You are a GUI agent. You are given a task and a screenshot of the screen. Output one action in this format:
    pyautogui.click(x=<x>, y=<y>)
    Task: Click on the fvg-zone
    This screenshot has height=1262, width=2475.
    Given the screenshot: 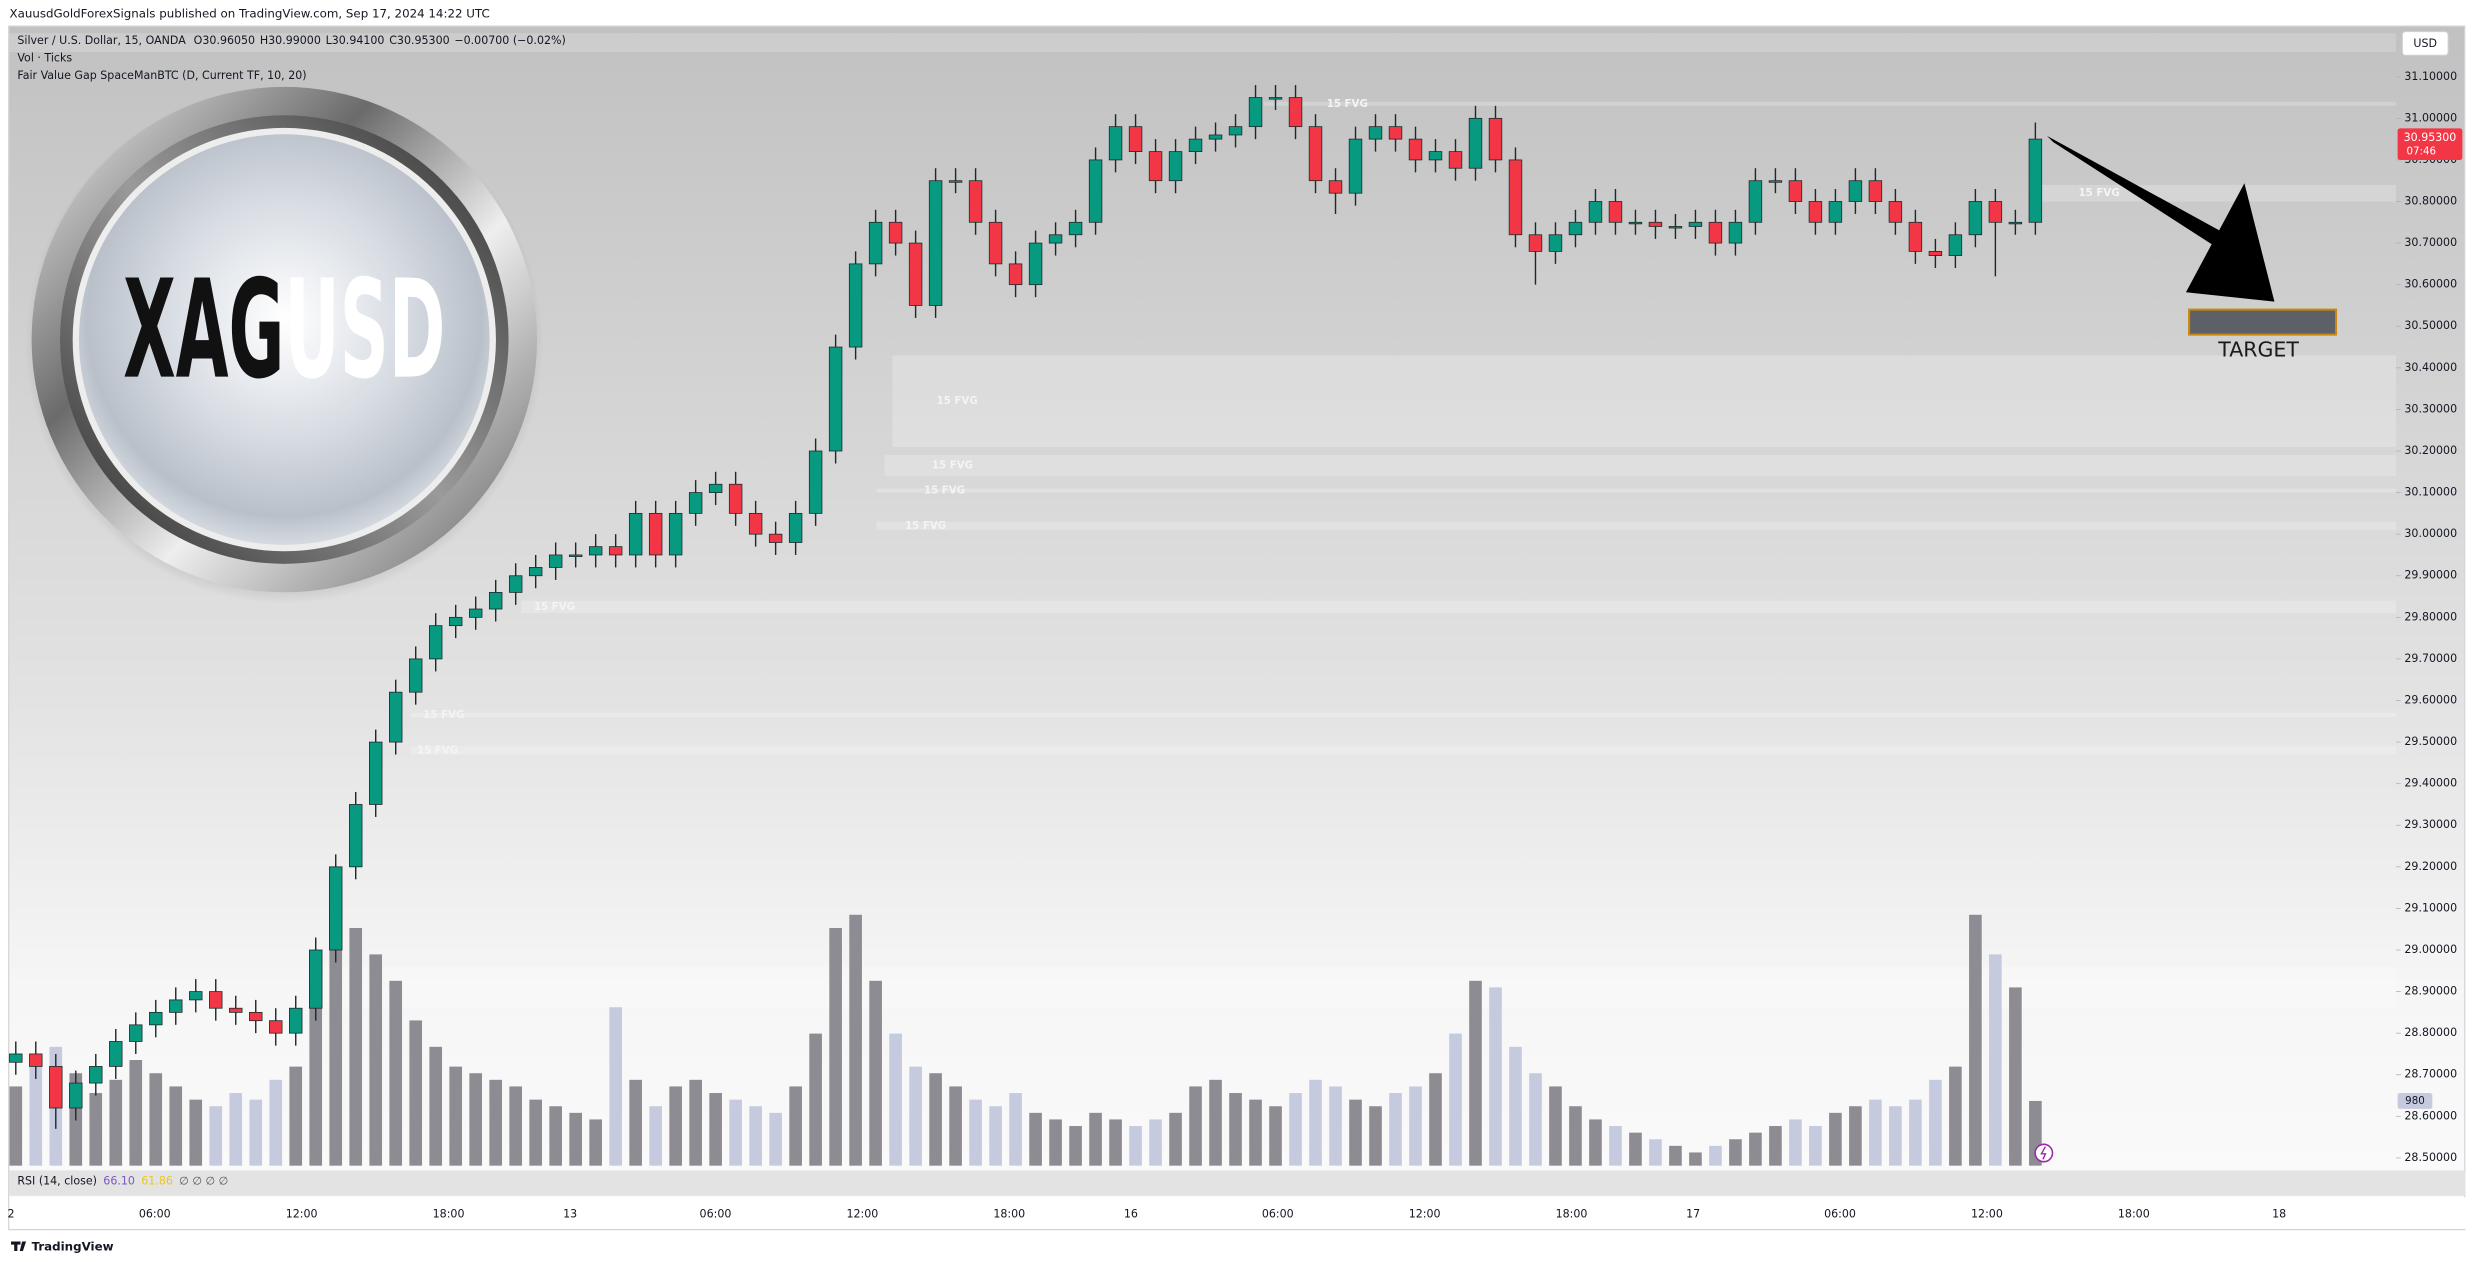 What is the action you would take?
    pyautogui.click(x=1636, y=526)
    